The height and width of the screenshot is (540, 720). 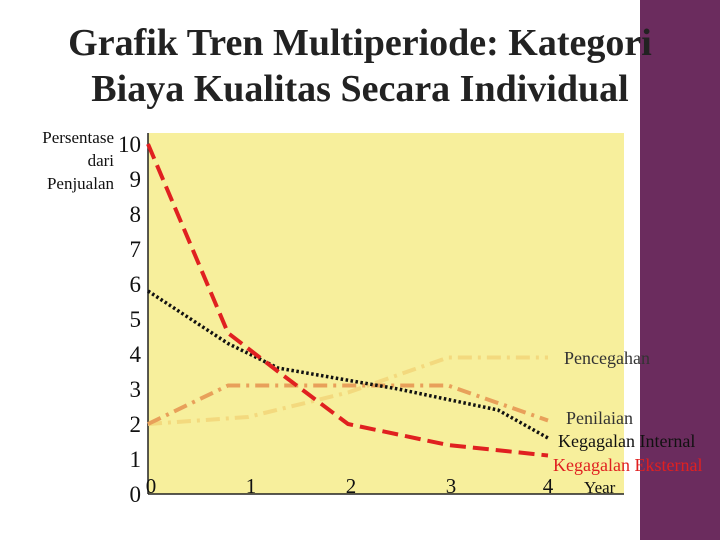 I want to click on x-tick-label: 3, so click(x=451, y=486).